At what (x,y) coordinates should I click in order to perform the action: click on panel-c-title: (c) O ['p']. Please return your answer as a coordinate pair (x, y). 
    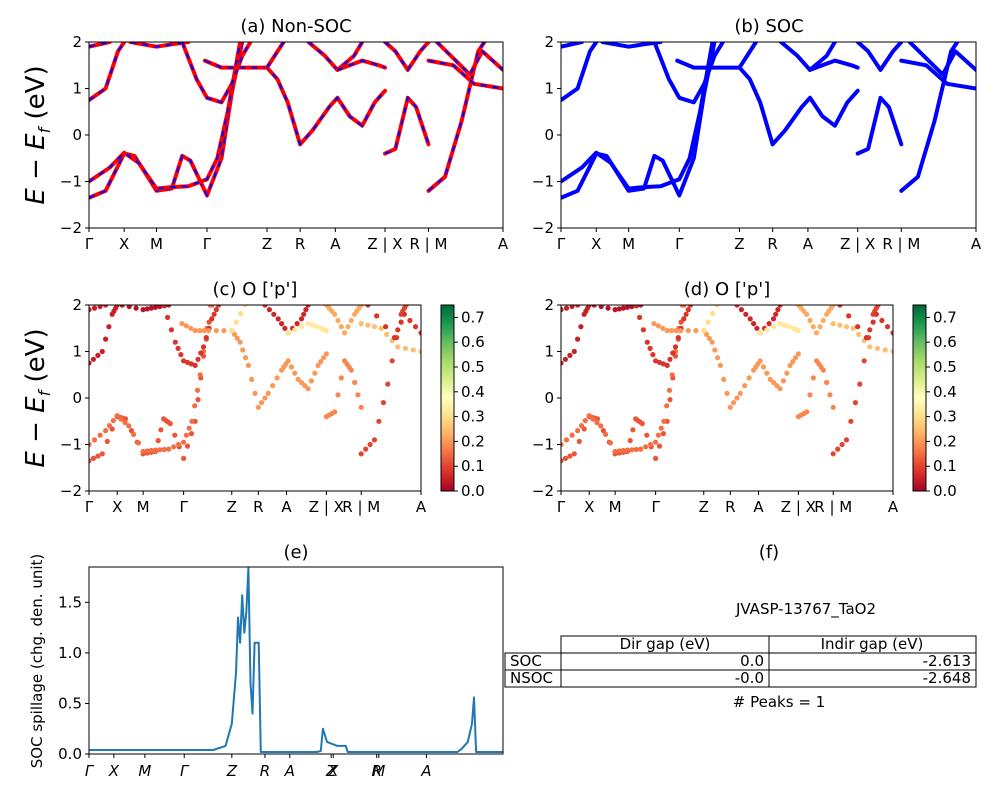
    Looking at the image, I should click on (255, 289).